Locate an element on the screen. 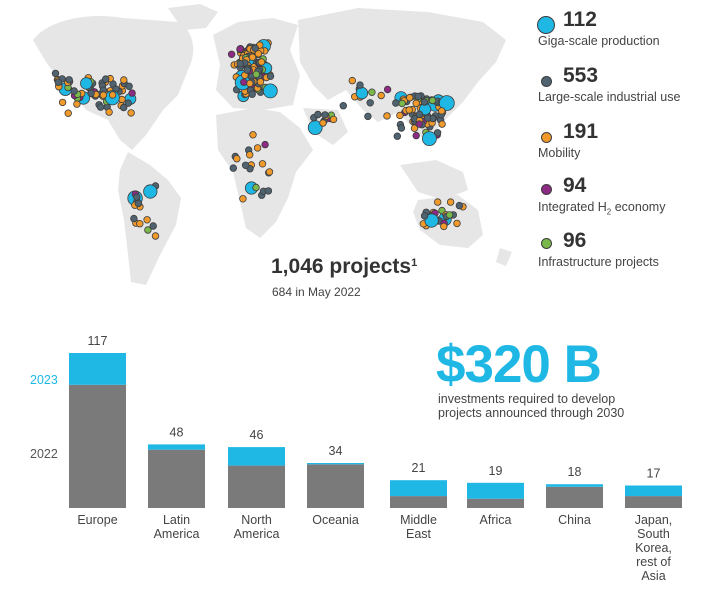 Image resolution: width=715 pixels, height=601 pixels. category-label: Oceania is located at coordinates (335, 520).